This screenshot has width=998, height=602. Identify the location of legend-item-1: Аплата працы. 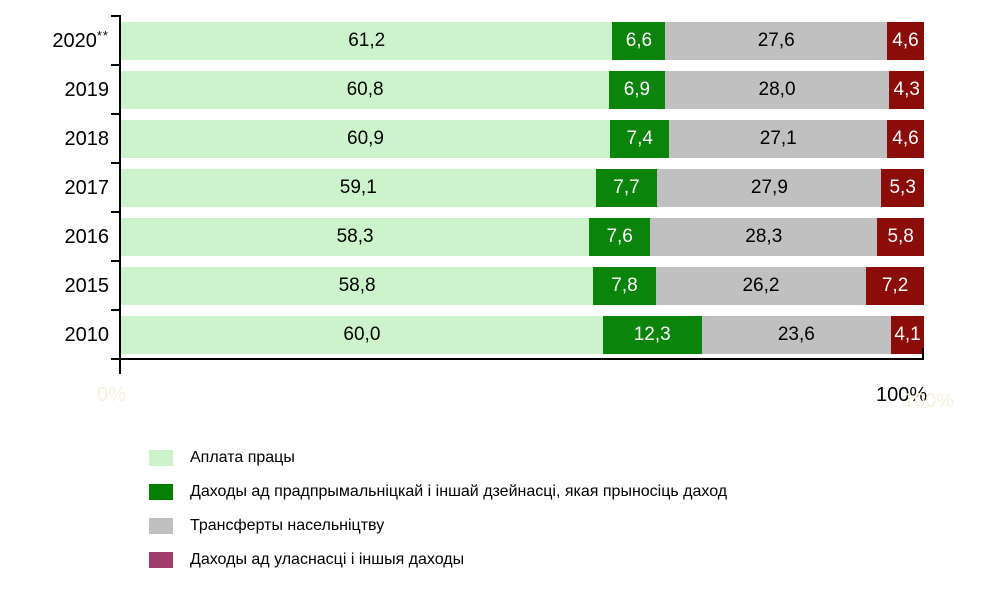
(438, 458).